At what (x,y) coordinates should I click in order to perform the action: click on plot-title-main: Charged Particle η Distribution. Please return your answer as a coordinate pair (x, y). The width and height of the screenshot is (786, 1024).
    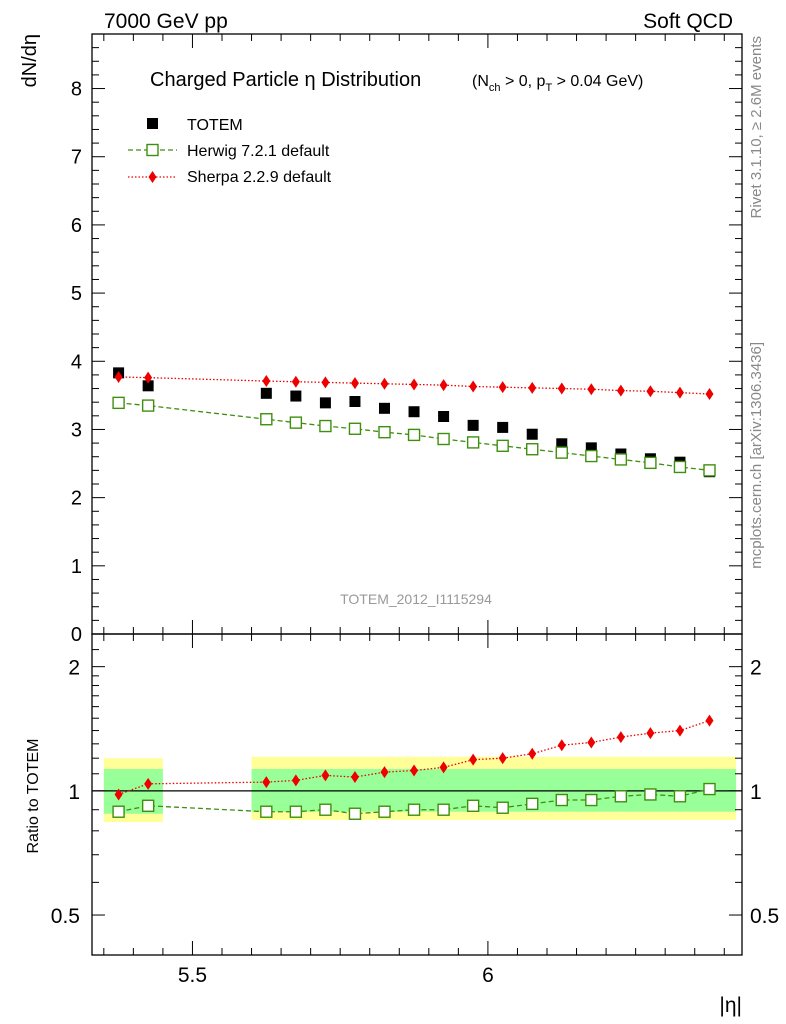
    Looking at the image, I should click on (285, 80).